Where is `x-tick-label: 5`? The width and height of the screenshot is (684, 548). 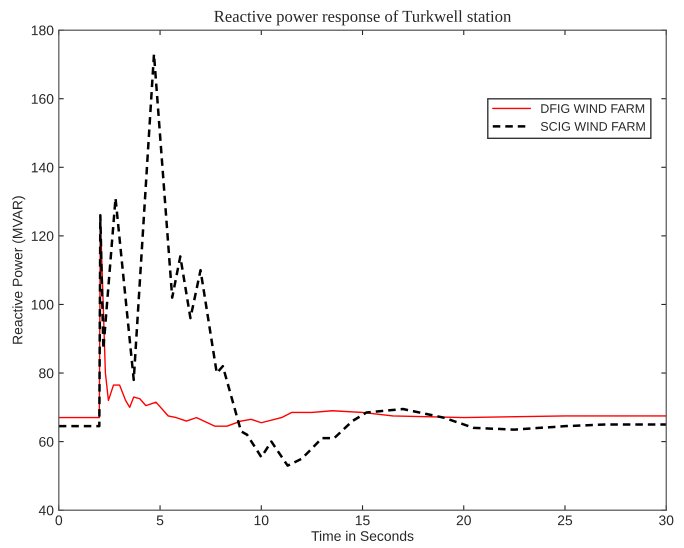
x-tick-label: 5 is located at coordinates (160, 521).